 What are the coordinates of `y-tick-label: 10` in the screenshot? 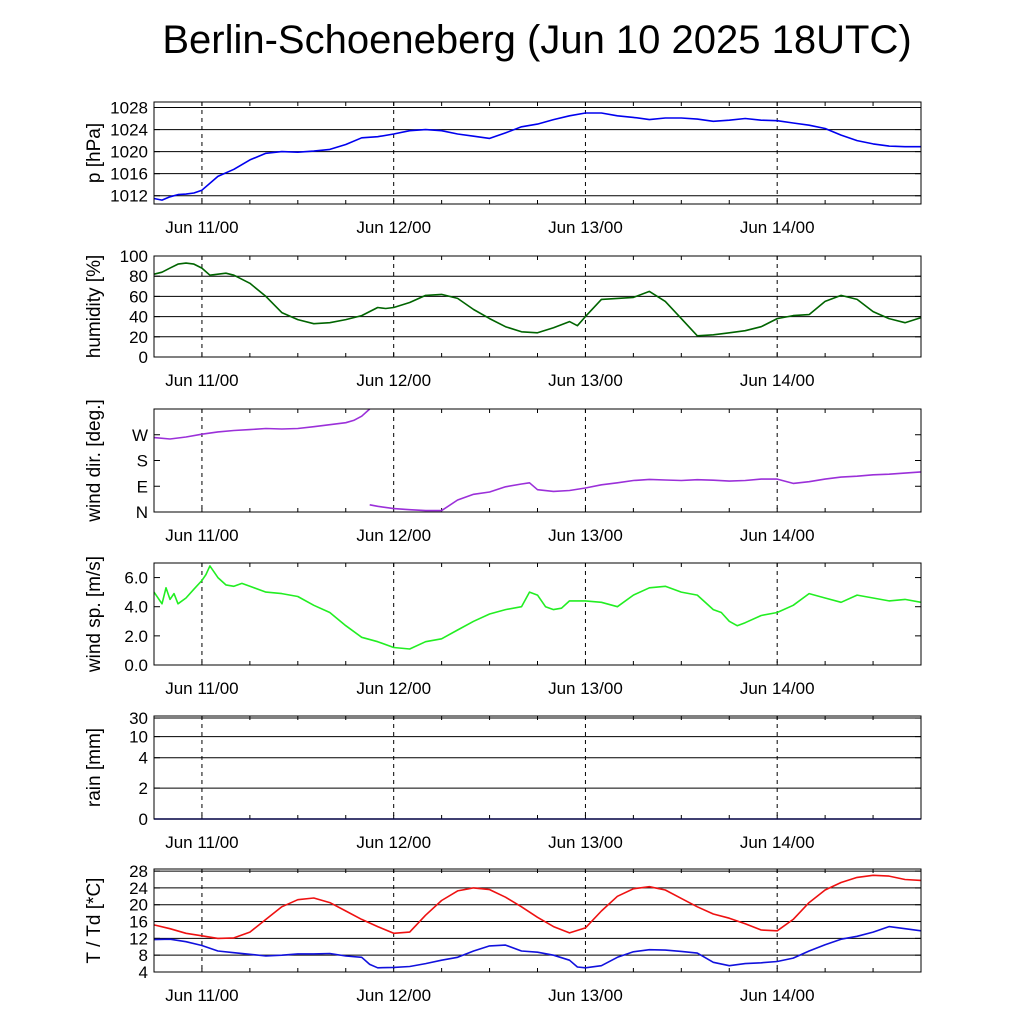 It's located at (138, 737).